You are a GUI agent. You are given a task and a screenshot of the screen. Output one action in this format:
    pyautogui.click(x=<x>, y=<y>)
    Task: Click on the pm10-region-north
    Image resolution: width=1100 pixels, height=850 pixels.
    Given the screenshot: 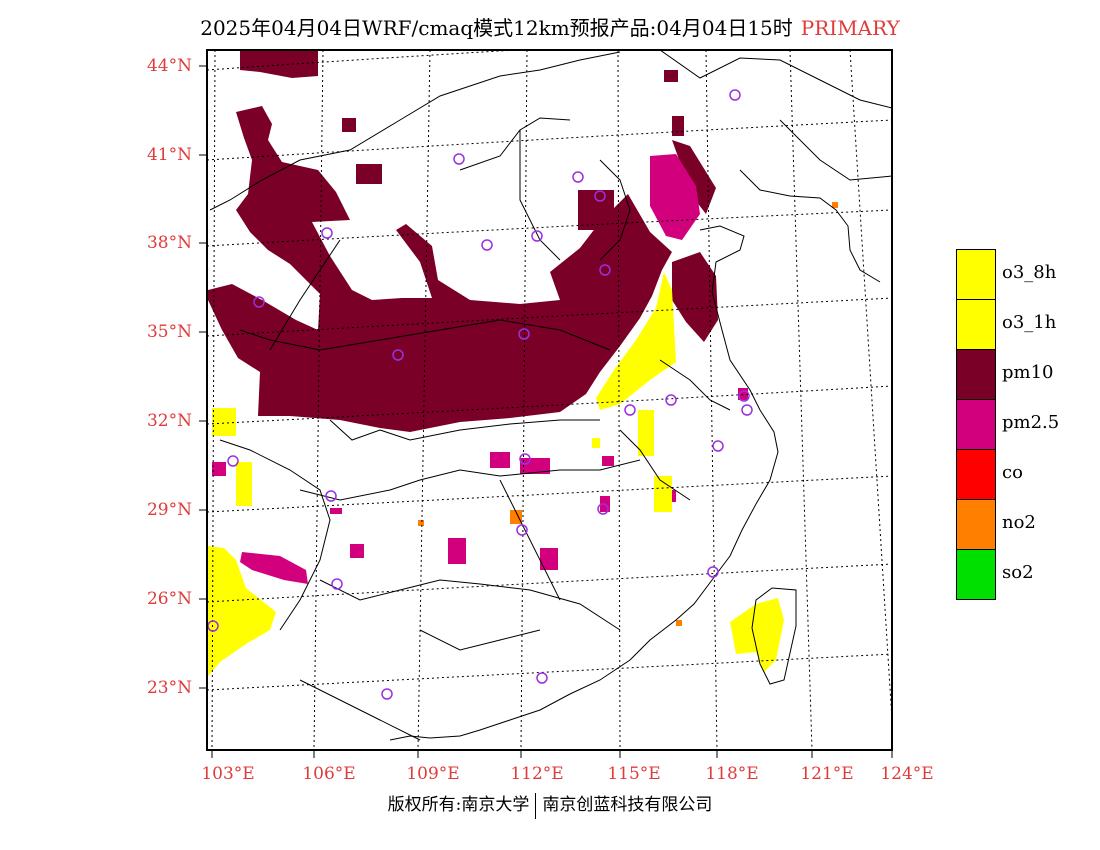 What is the action you would take?
    pyautogui.click(x=279, y=64)
    